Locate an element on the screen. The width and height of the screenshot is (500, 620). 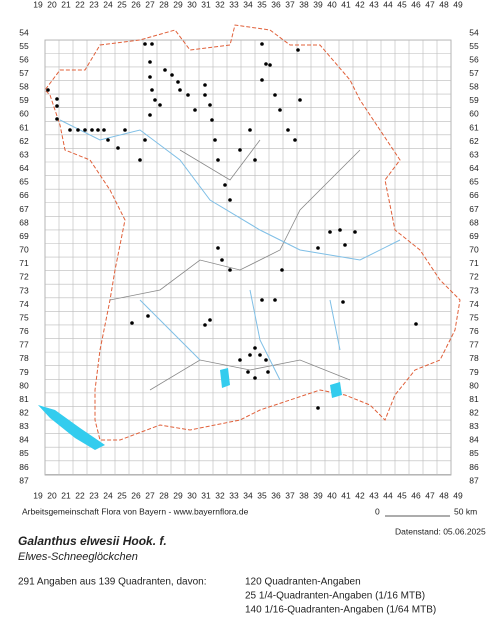
stats-summary: 291 Angaben aus 139 Quadranten, davon: is located at coordinates (112, 582).